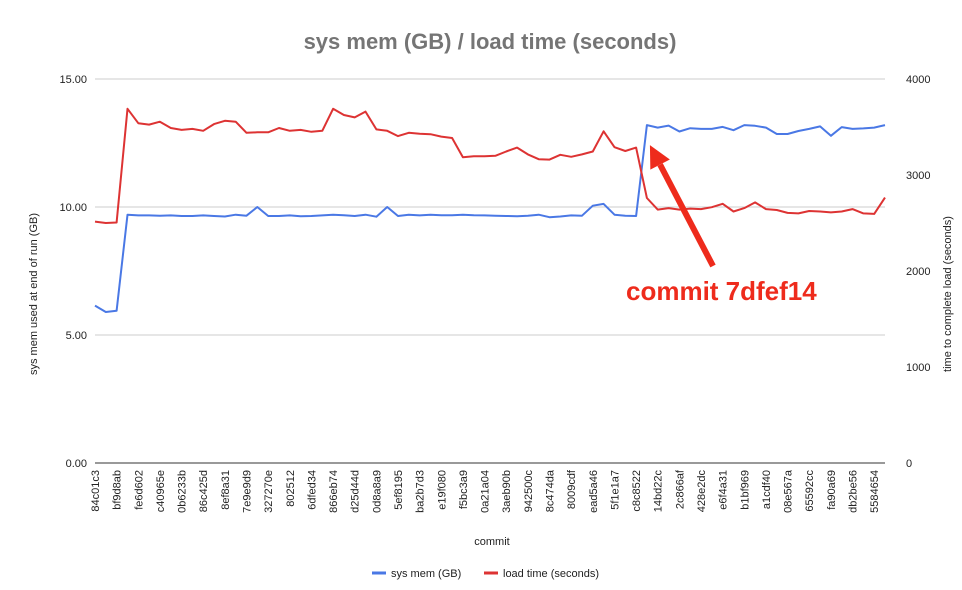 The image size is (962, 590). I want to click on x-tick-label: 3aeb90b, so click(507, 491).